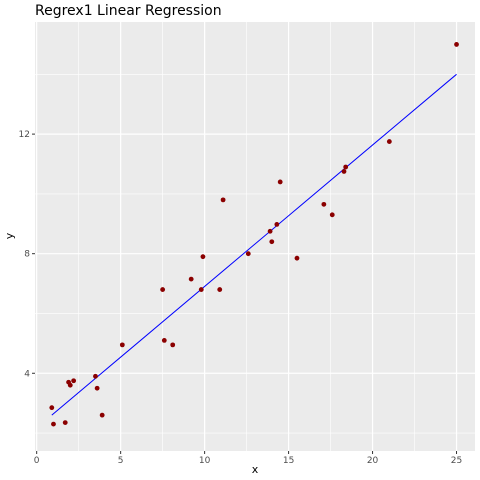 The height and width of the screenshot is (480, 480). Describe the element at coordinates (456, 461) in the screenshot. I see `x-tick-label: 25` at that location.